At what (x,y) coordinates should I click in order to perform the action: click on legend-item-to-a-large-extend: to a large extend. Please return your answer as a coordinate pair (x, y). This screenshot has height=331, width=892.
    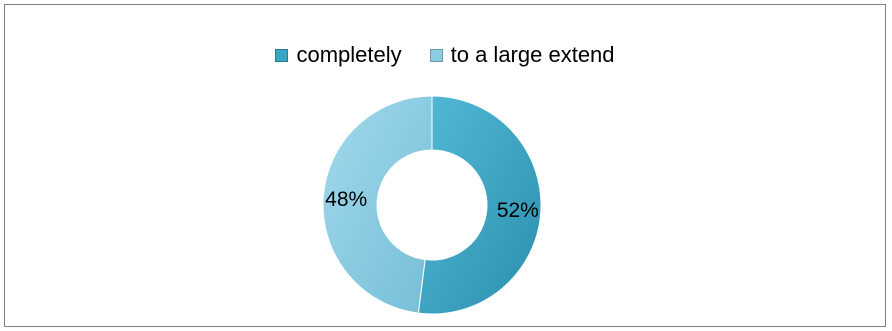
    Looking at the image, I should click on (522, 55).